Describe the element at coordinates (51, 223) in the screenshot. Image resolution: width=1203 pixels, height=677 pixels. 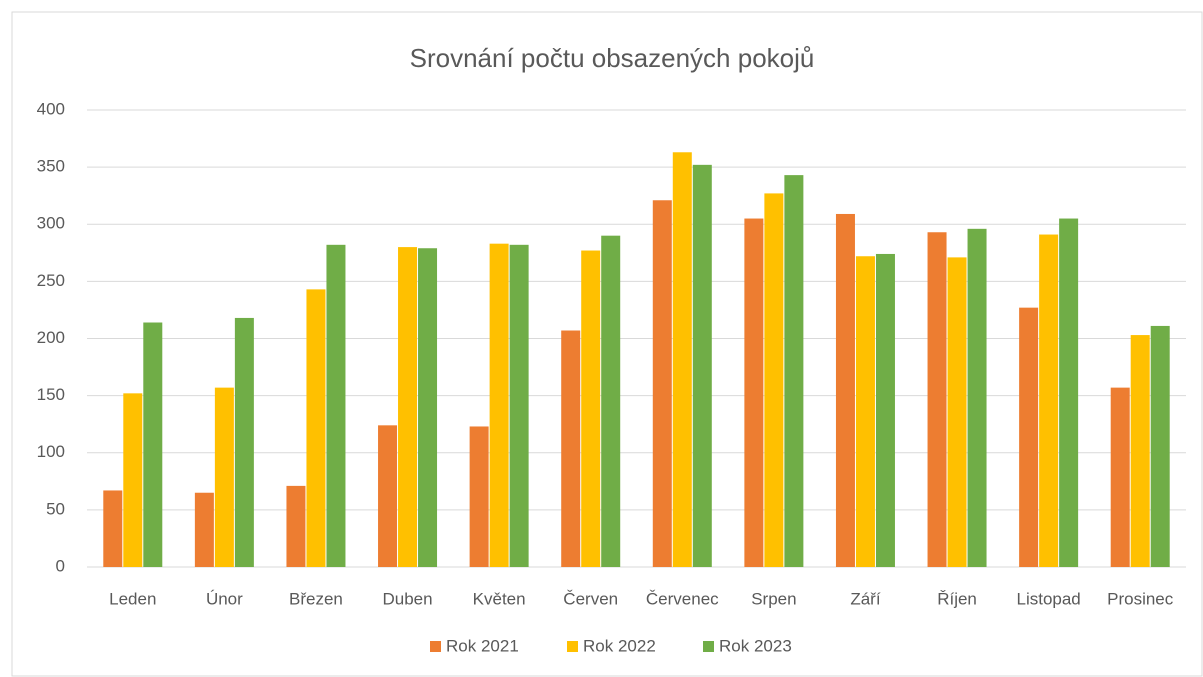
I see `y-tick-label: 300` at that location.